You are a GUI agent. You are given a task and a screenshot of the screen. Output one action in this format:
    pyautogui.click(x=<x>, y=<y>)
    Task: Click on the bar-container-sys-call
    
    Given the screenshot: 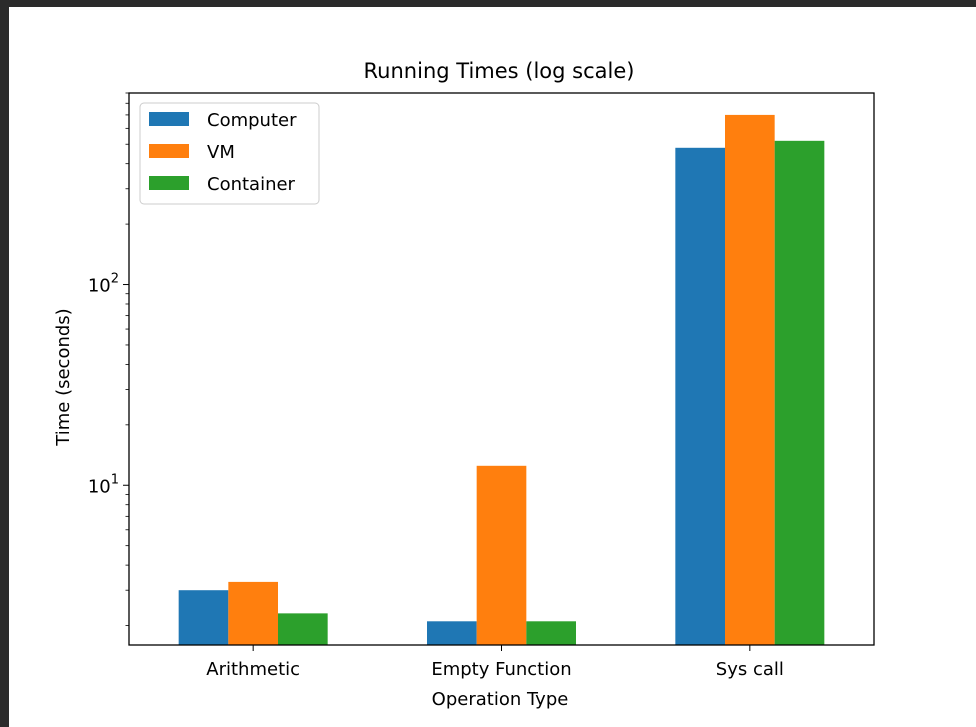 What is the action you would take?
    pyautogui.click(x=799, y=392)
    